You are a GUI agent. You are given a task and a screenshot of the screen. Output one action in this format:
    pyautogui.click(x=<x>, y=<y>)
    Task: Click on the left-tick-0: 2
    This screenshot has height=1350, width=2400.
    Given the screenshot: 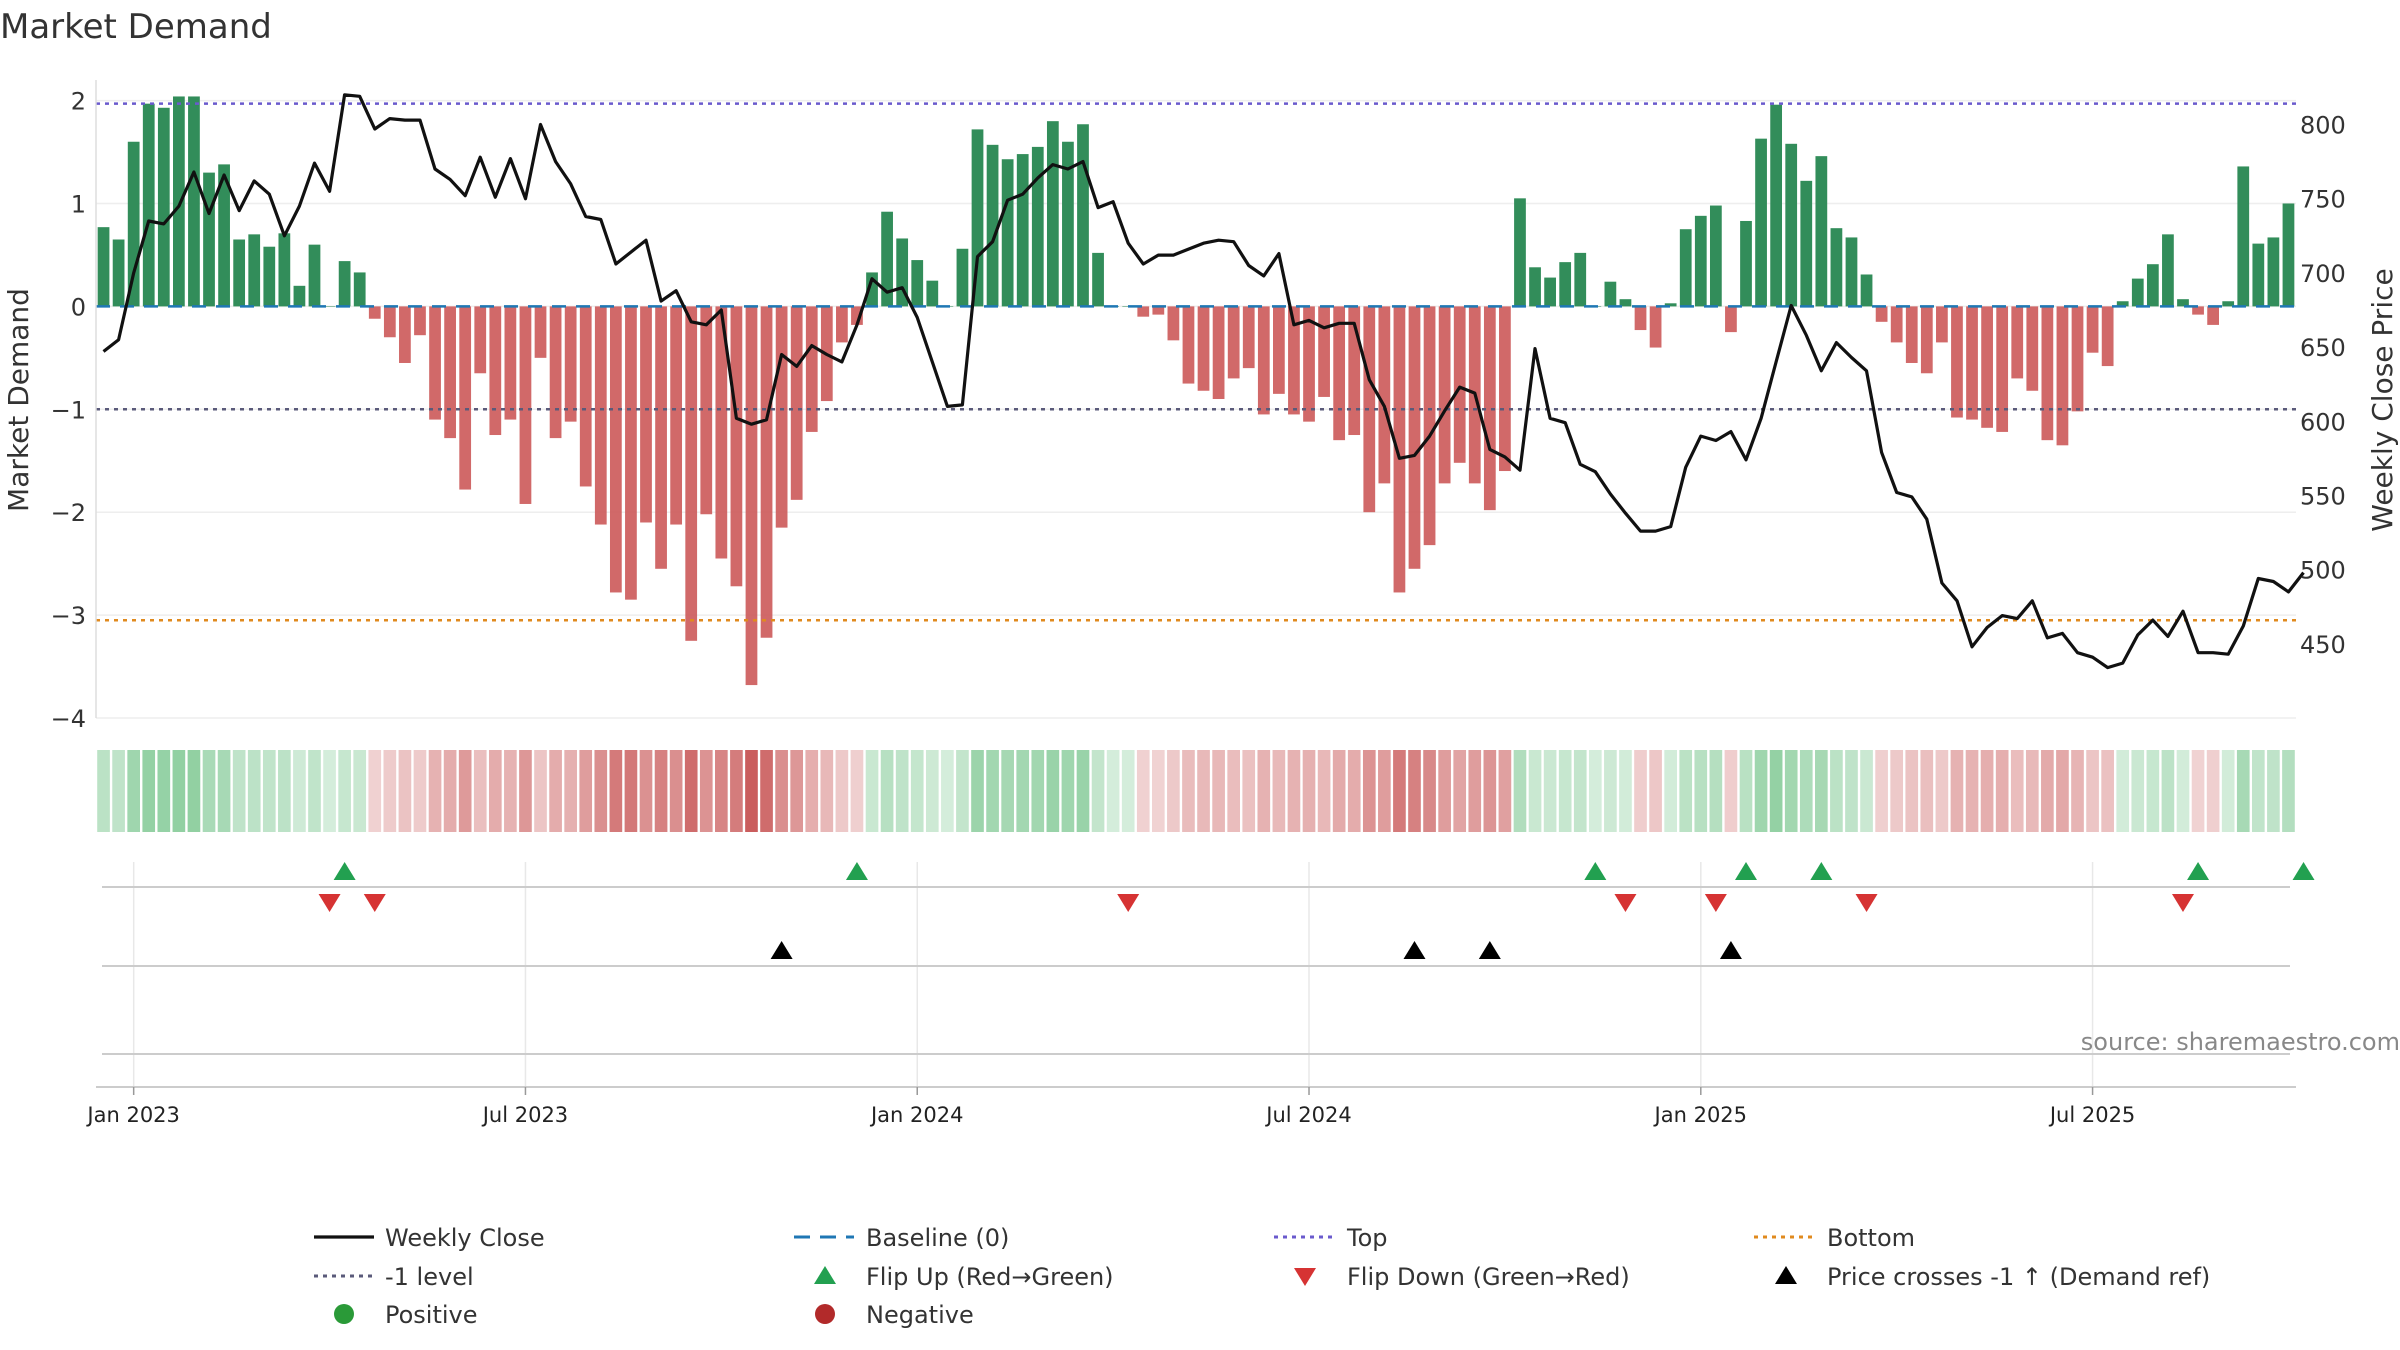 What is the action you would take?
    pyautogui.click(x=78, y=102)
    